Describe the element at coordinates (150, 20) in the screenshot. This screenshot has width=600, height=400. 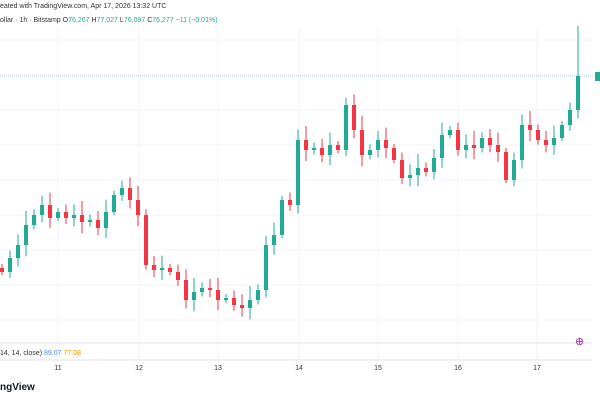
I see `c-label: C` at that location.